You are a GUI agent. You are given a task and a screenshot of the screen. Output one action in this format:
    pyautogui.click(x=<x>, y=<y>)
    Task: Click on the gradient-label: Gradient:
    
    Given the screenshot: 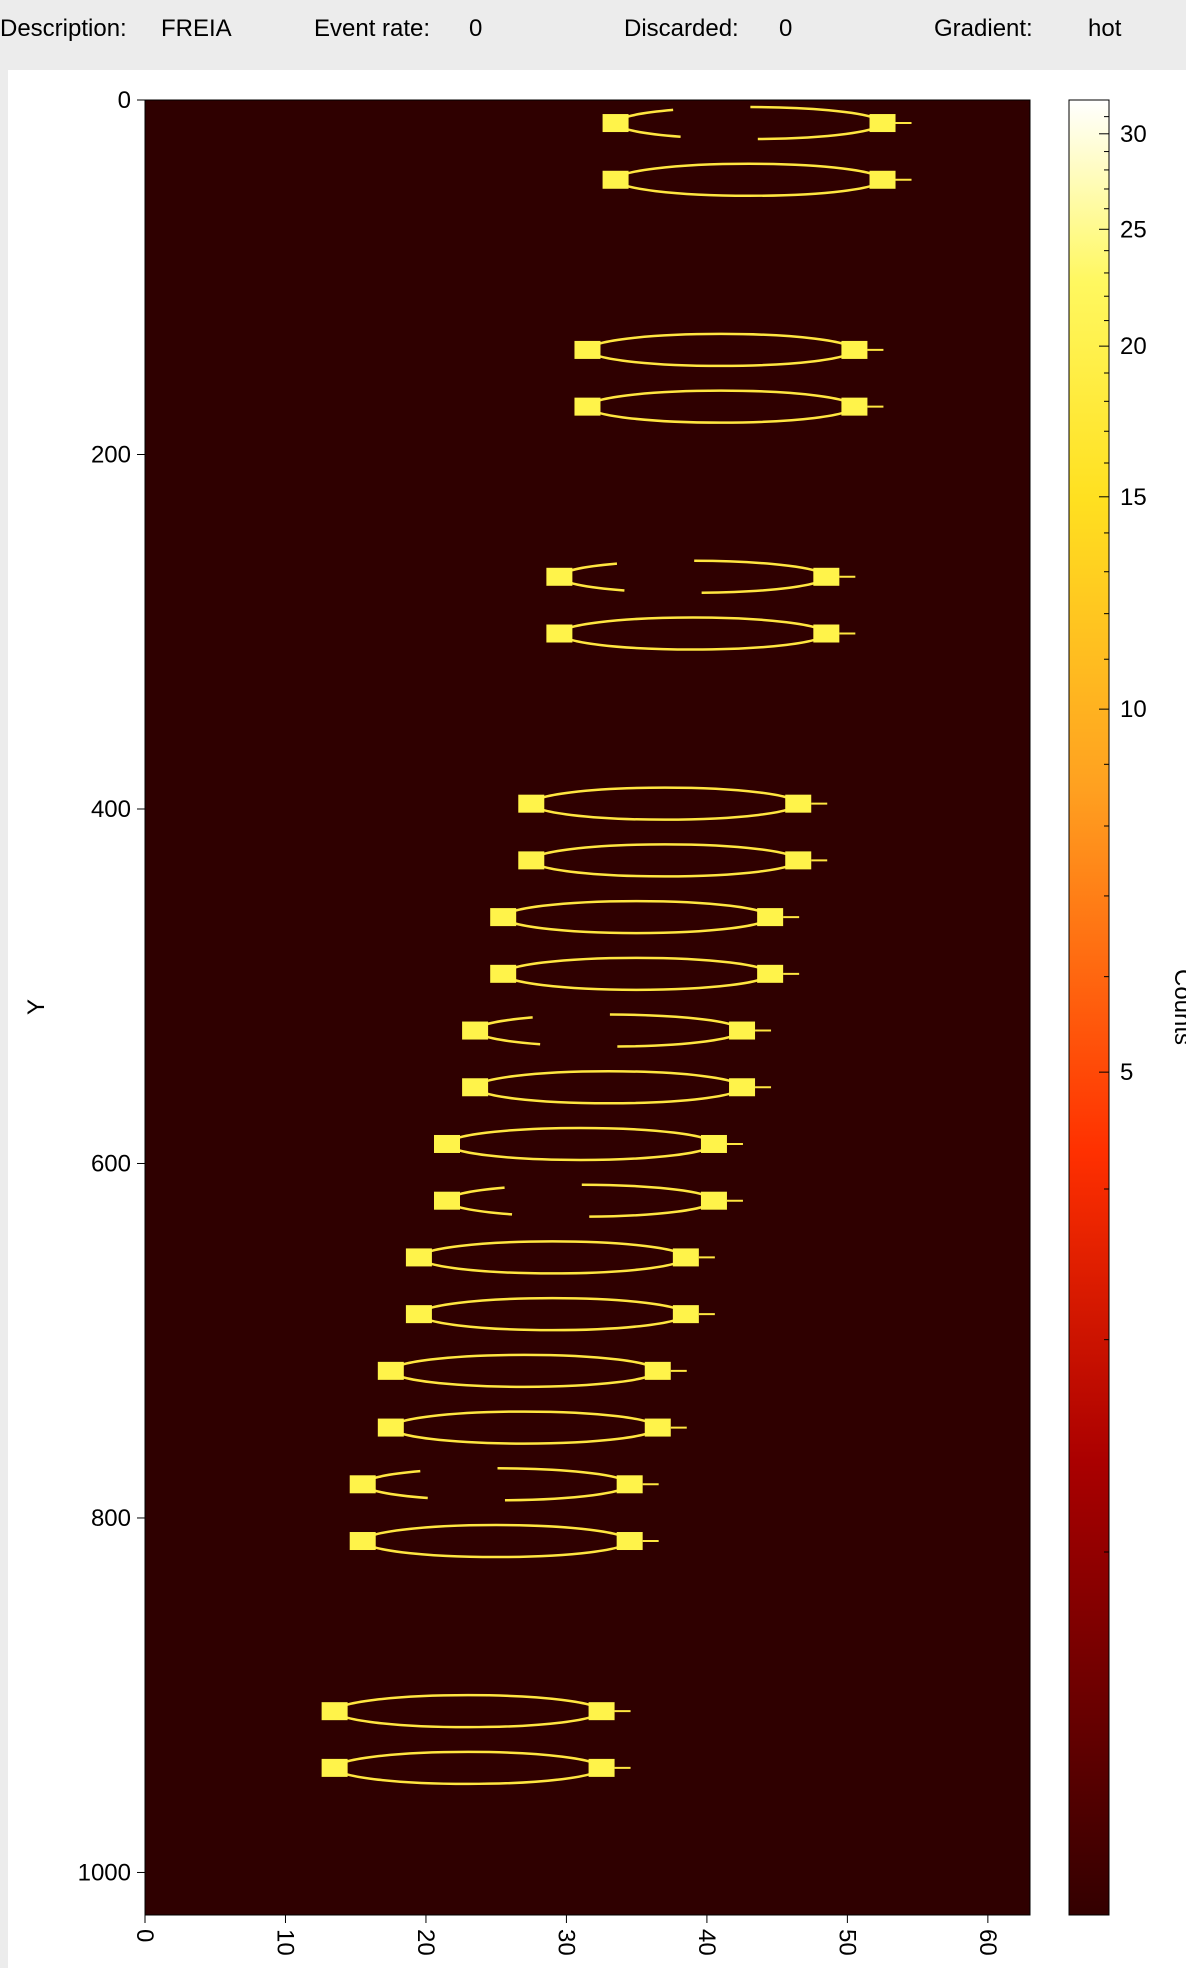 What is the action you would take?
    pyautogui.click(x=983, y=28)
    